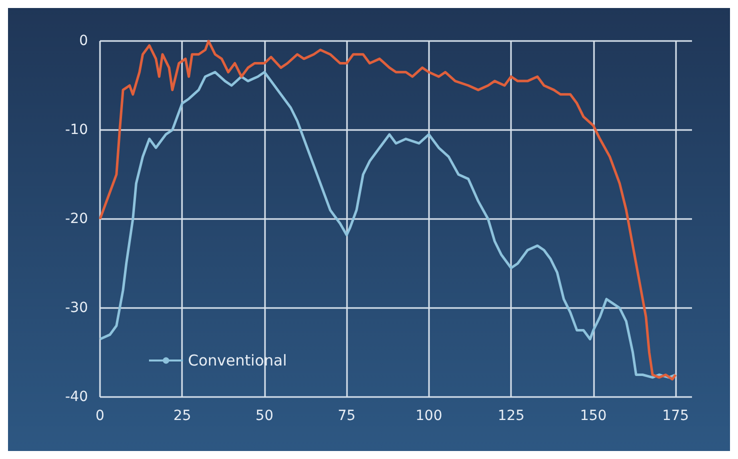 The height and width of the screenshot is (459, 738). I want to click on x-tick-label: 125, so click(511, 416).